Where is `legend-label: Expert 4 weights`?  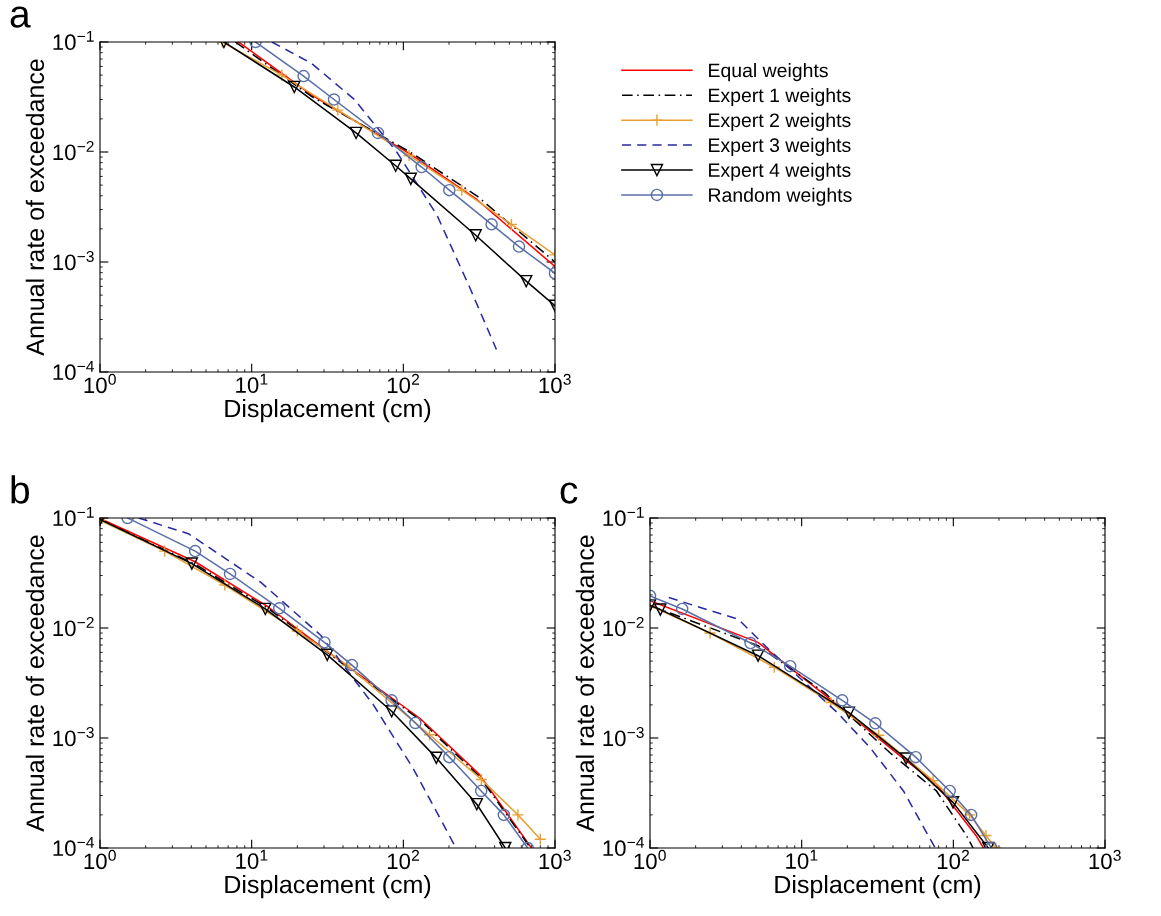
legend-label: Expert 4 weights is located at coordinates (780, 171).